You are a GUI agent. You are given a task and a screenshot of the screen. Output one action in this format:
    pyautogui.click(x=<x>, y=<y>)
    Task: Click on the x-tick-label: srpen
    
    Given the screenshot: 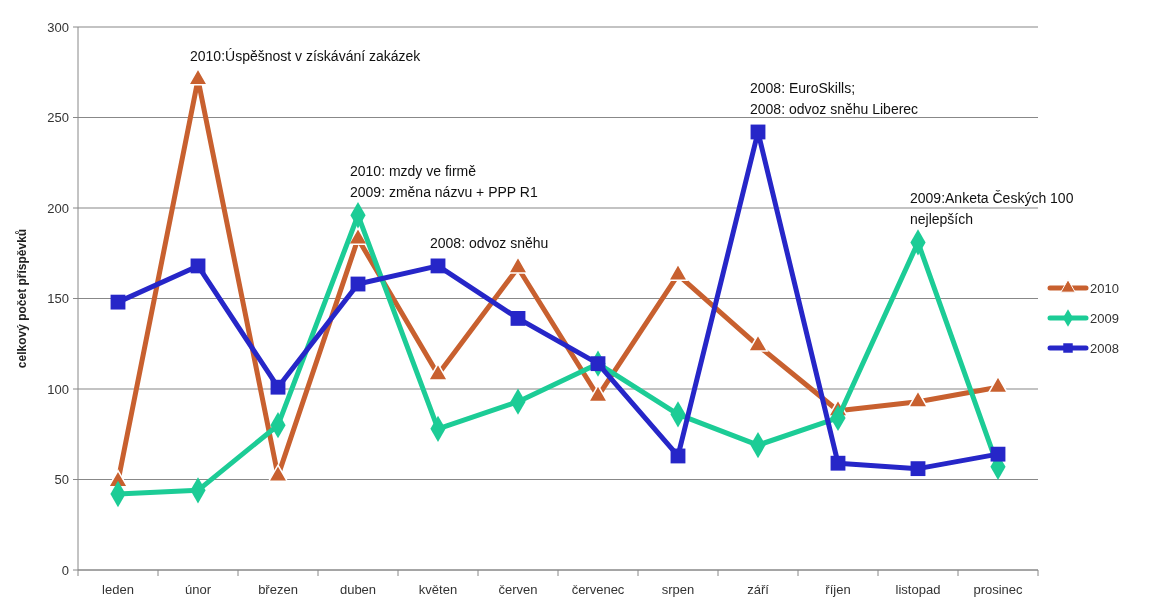 What is the action you would take?
    pyautogui.click(x=678, y=589)
    